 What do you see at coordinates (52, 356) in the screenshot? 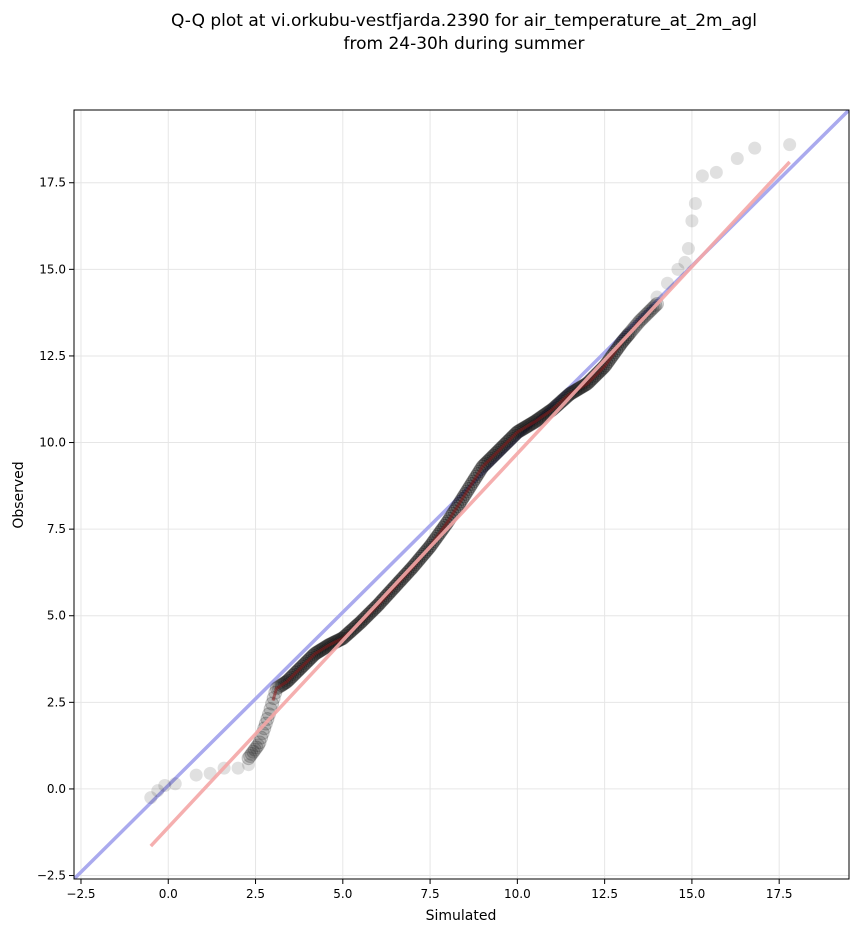
I see `y-tick-label: 12.5` at bounding box center [52, 356].